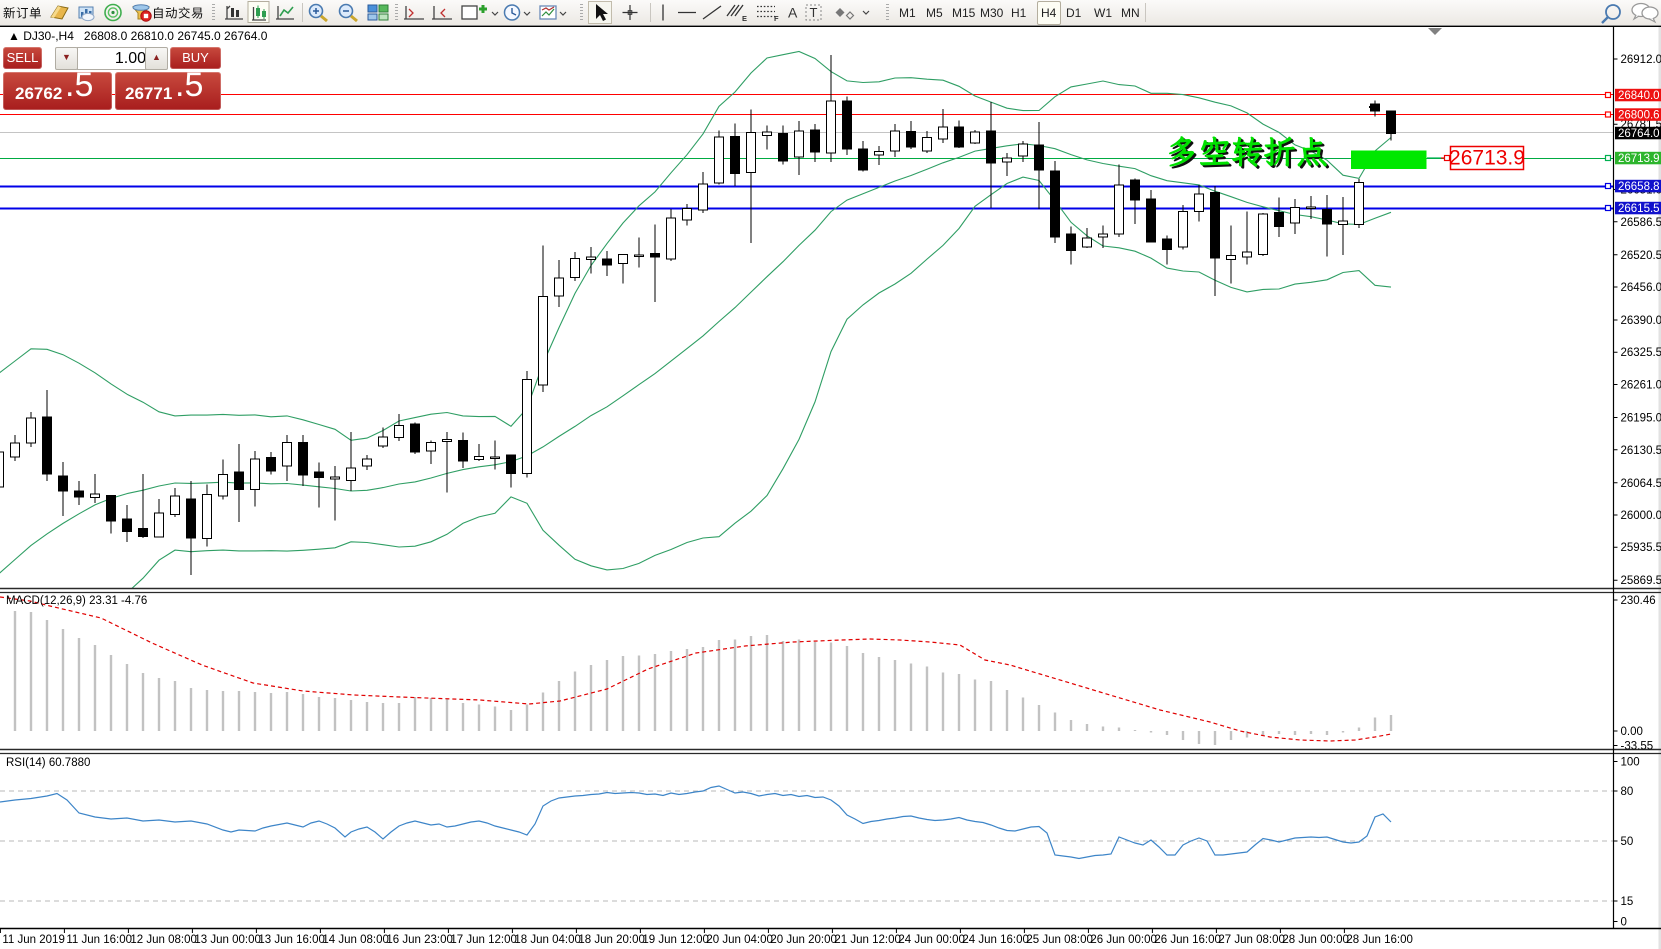 This screenshot has height=949, width=1661. Describe the element at coordinates (675, 940) in the screenshot. I see `svg-text: 19 Jun 12:00` at that location.